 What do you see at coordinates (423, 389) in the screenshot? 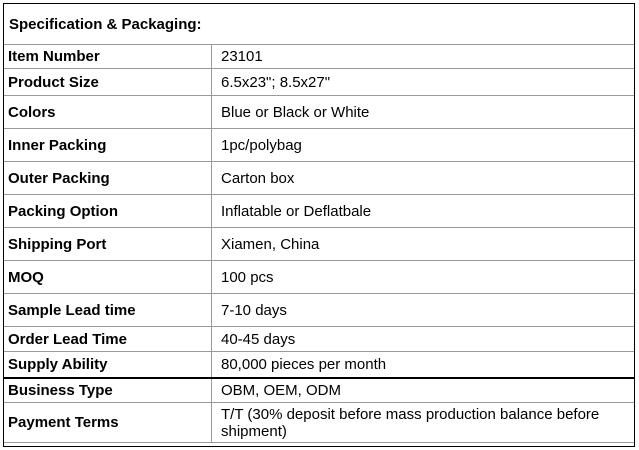
I see `row-value: OBM, OEM, ODM` at bounding box center [423, 389].